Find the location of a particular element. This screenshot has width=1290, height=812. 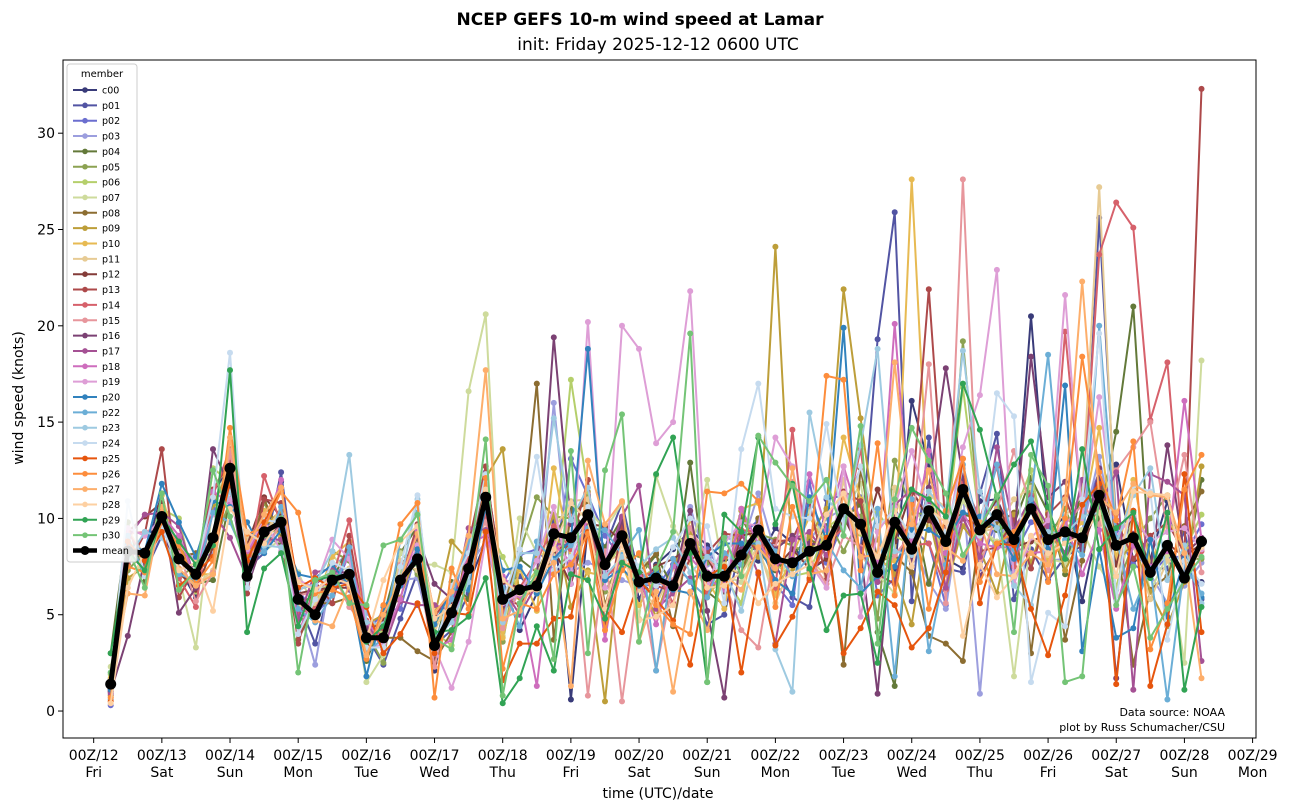

legend-item-p01: p01 is located at coordinates (96, 106).